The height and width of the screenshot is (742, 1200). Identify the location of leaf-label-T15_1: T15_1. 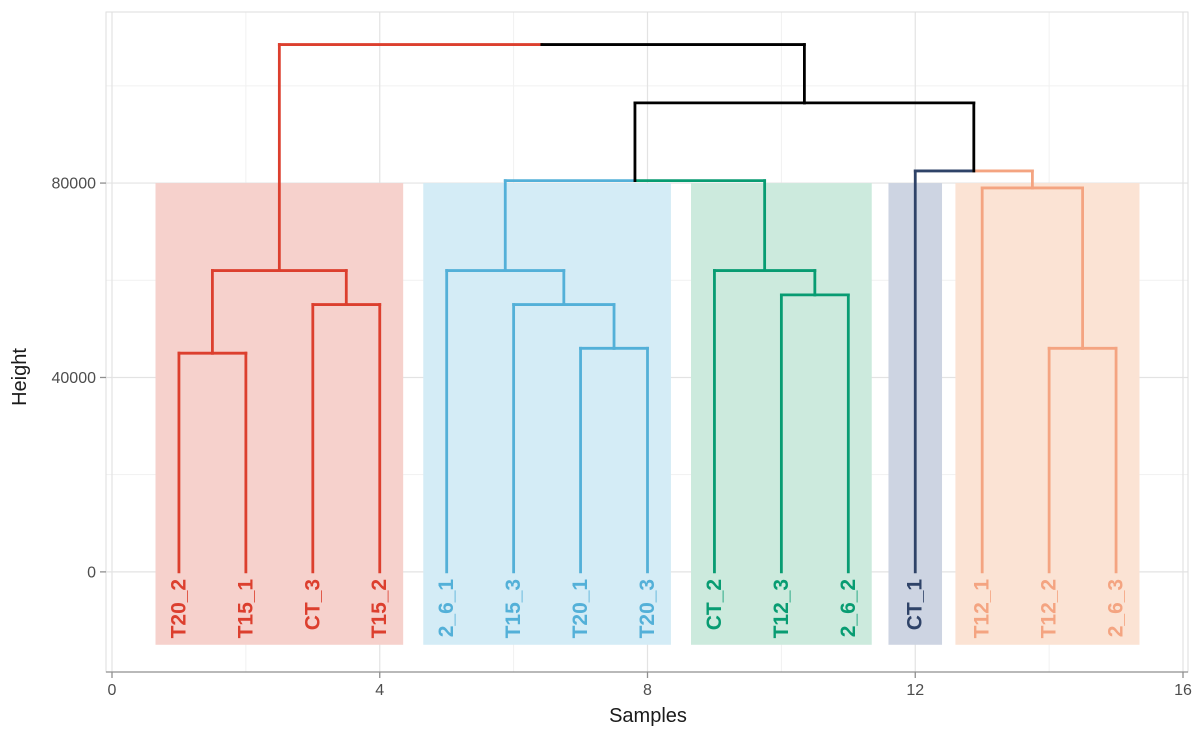
(245, 609).